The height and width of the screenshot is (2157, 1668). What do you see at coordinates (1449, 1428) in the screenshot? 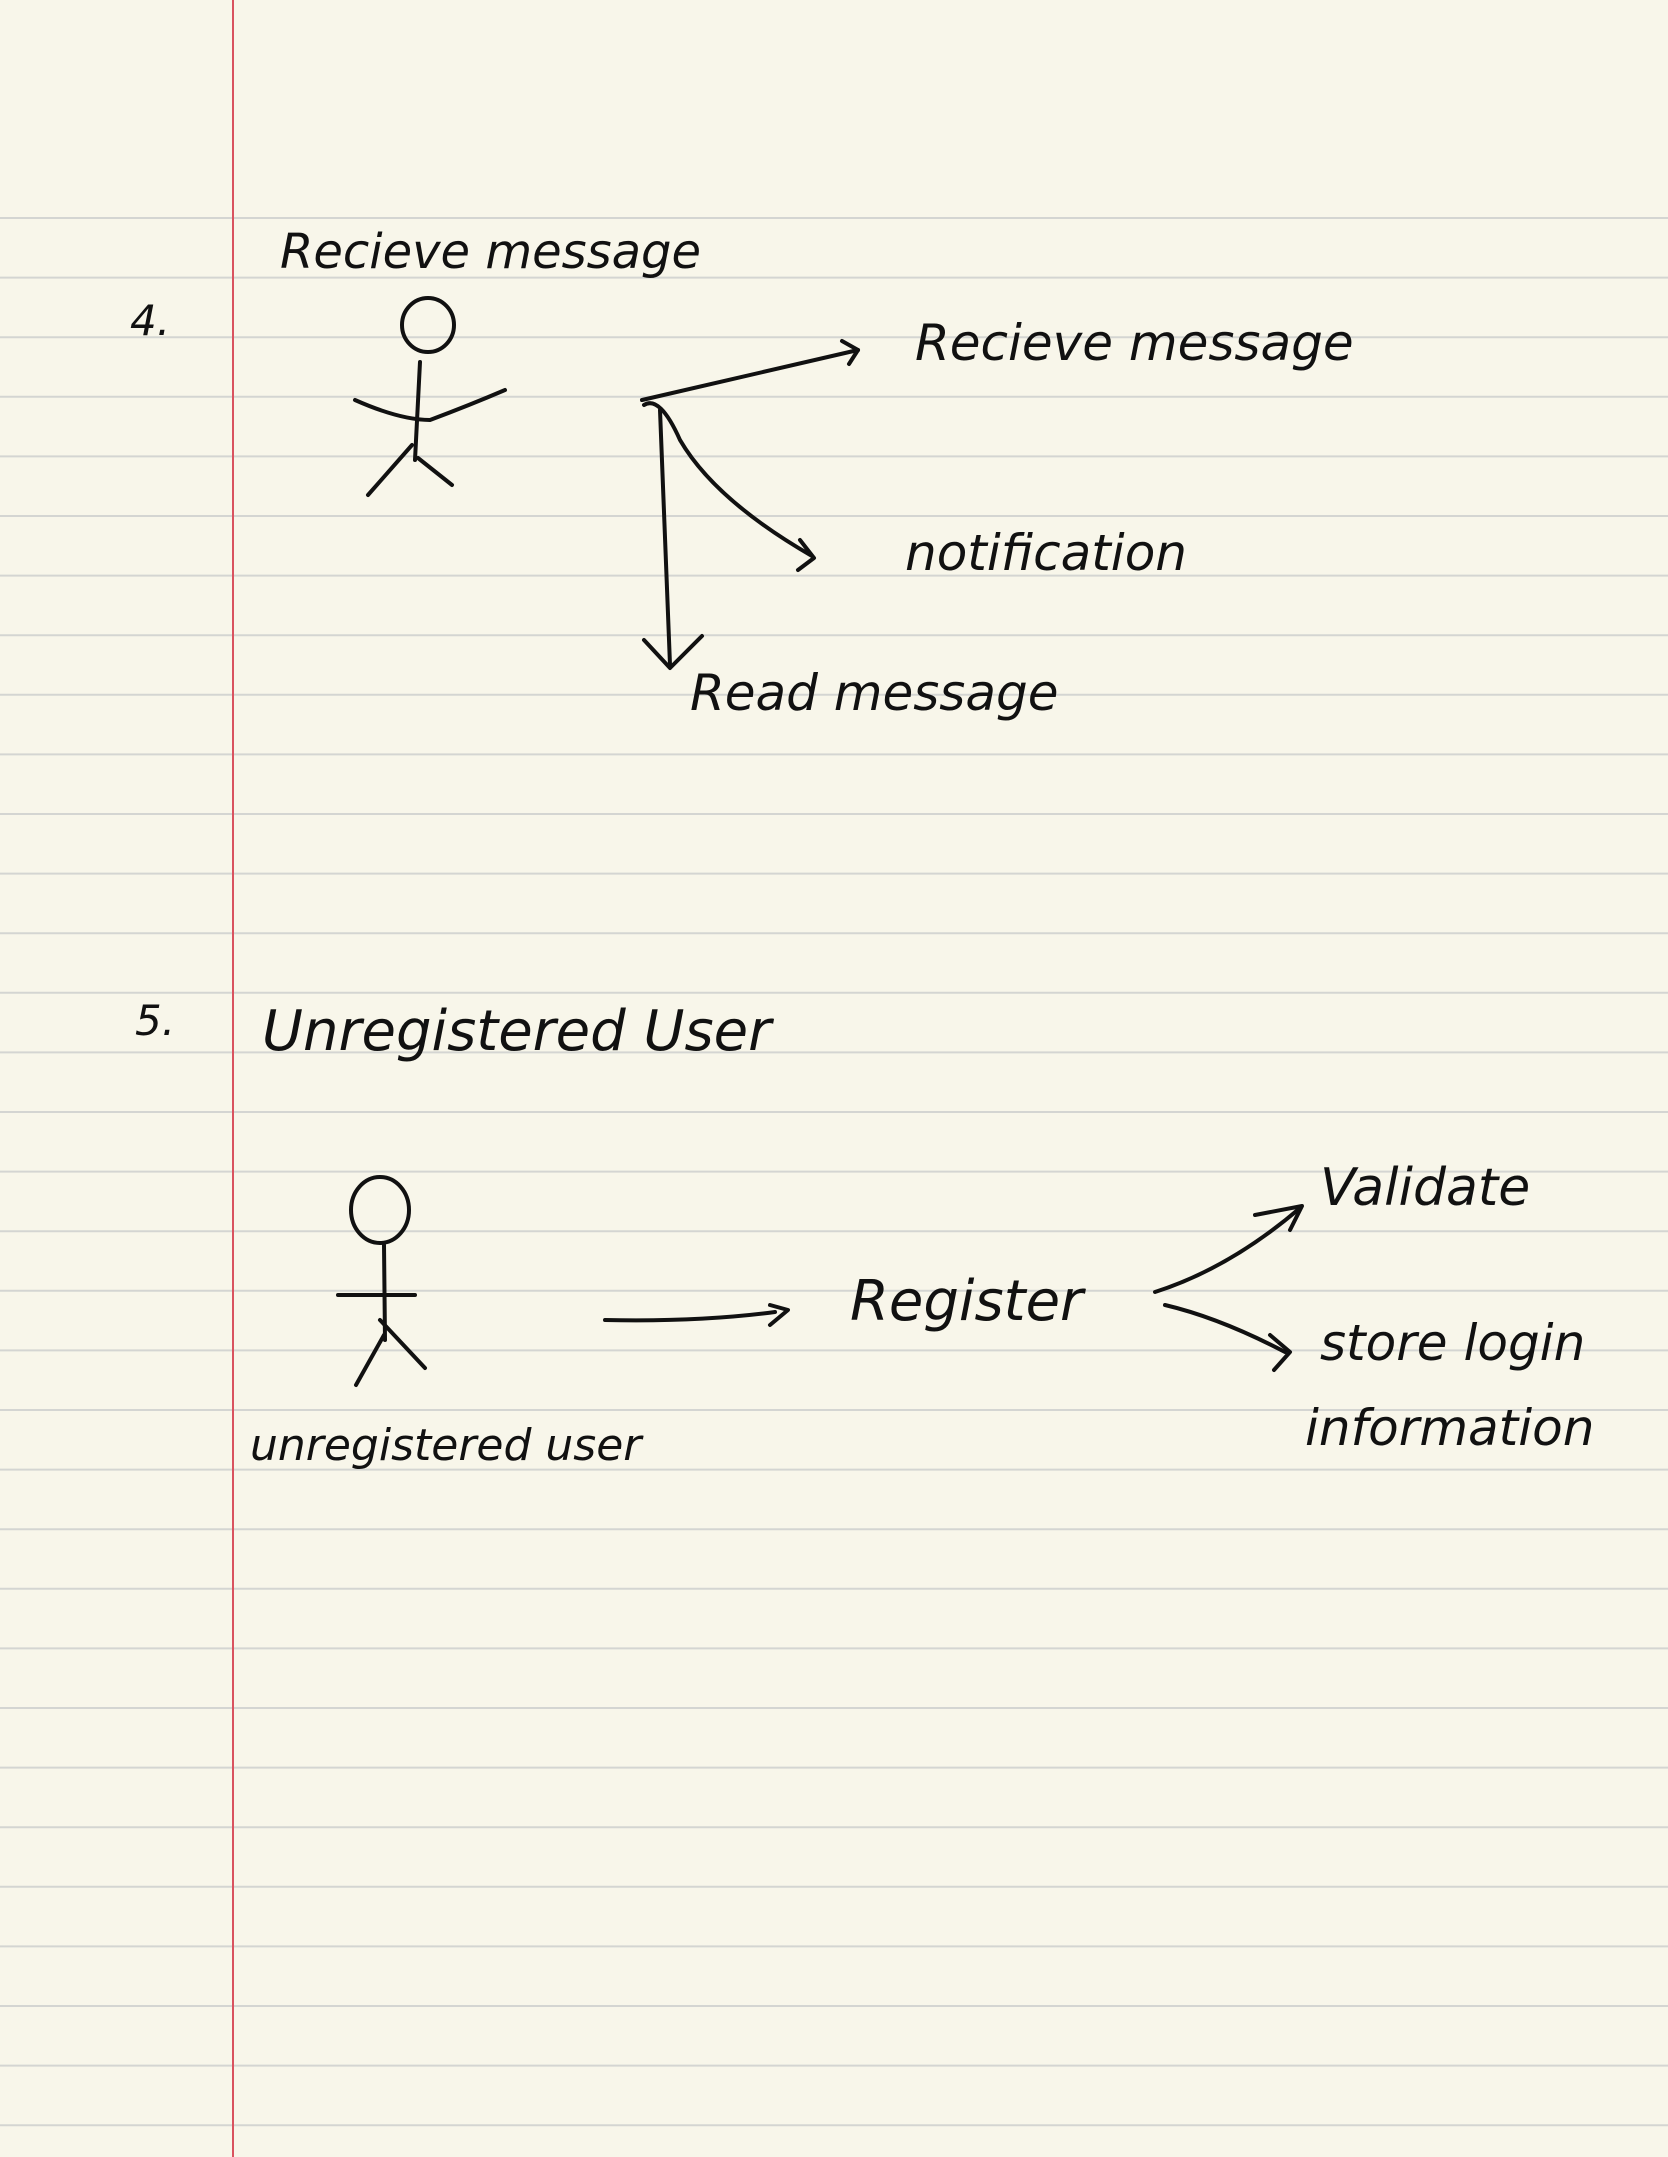
I see `store-line-2: information` at bounding box center [1449, 1428].